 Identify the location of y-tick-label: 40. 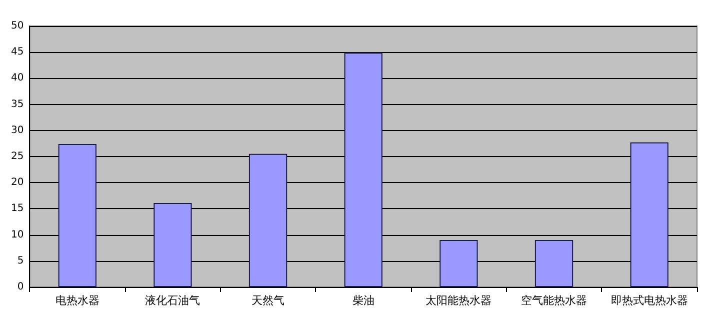
(17, 78).